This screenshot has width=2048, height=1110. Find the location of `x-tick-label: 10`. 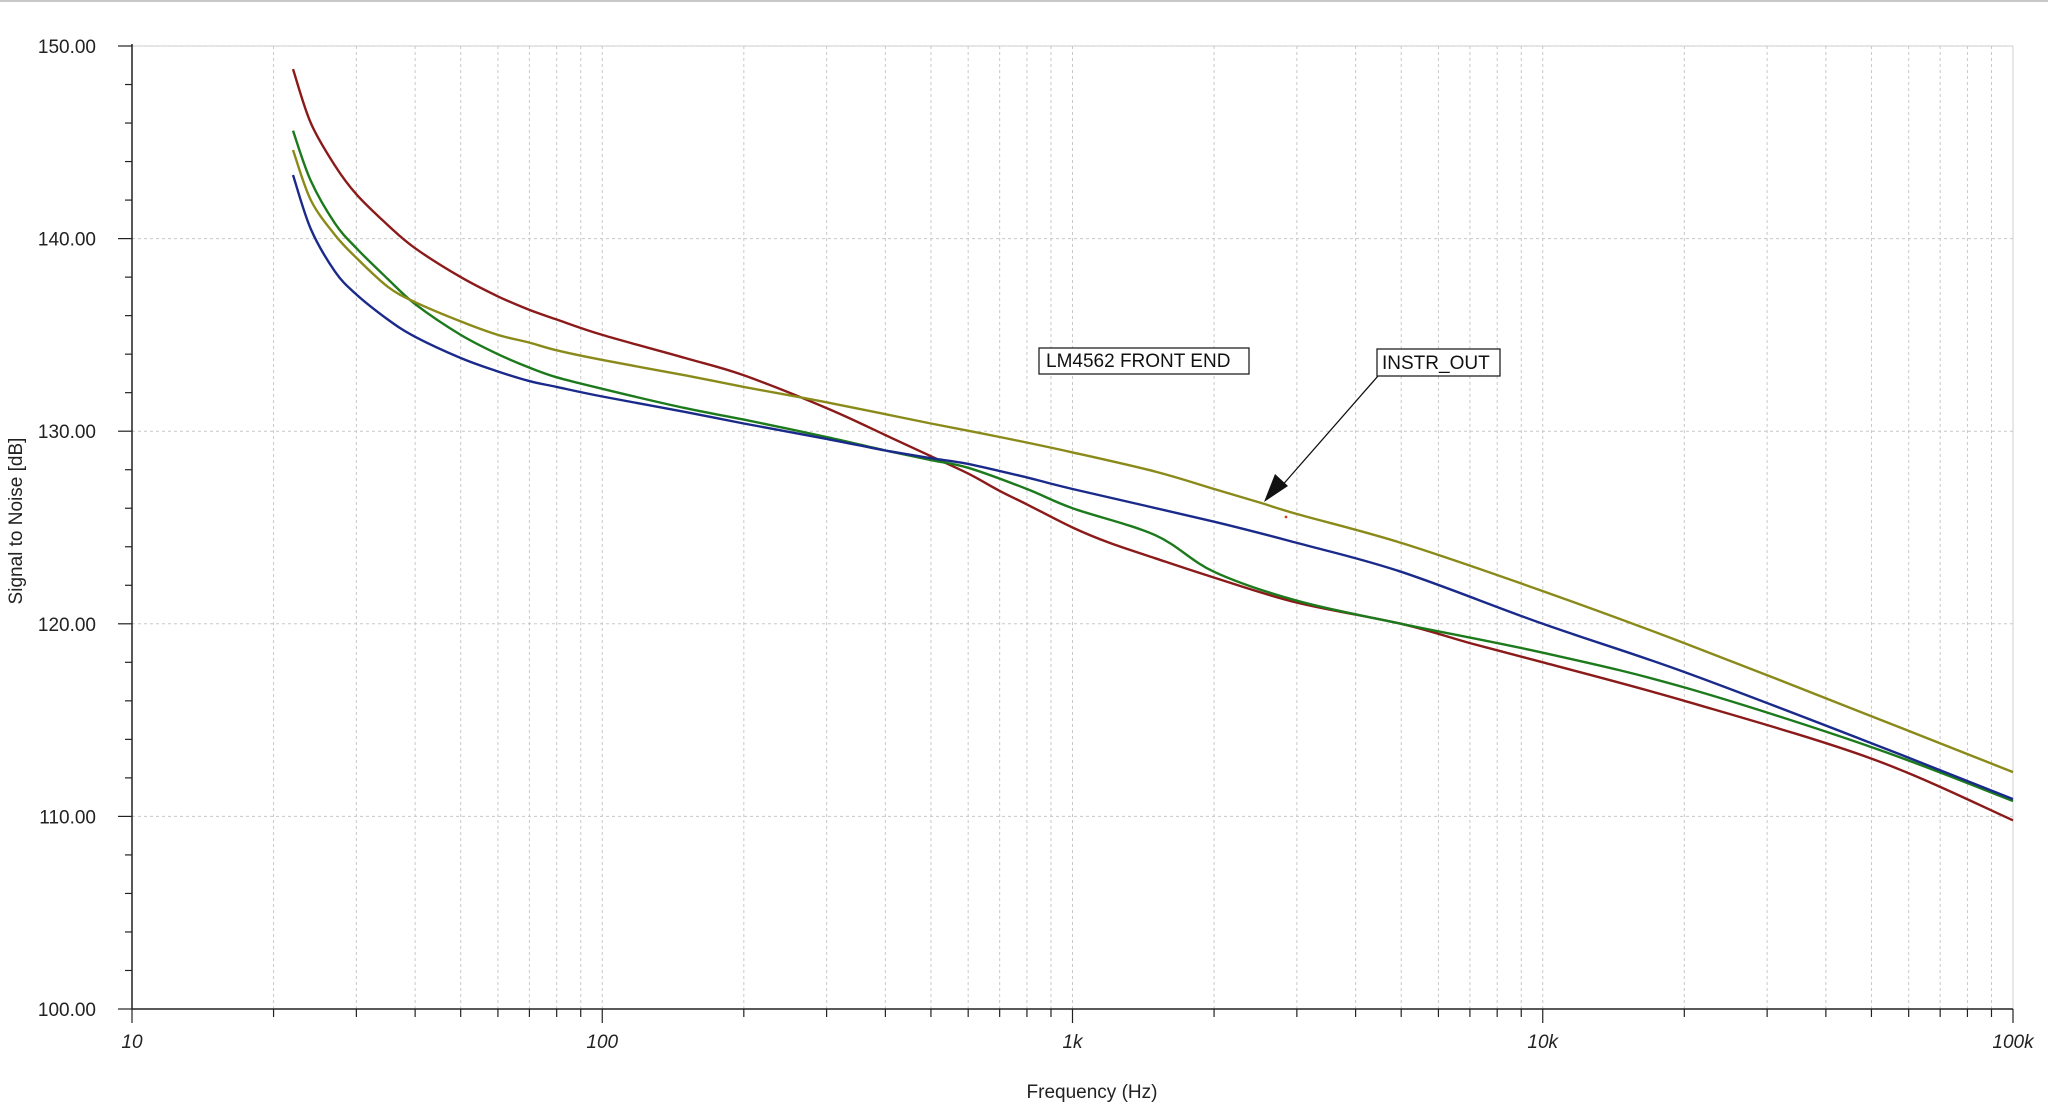

x-tick-label: 10 is located at coordinates (132, 1042).